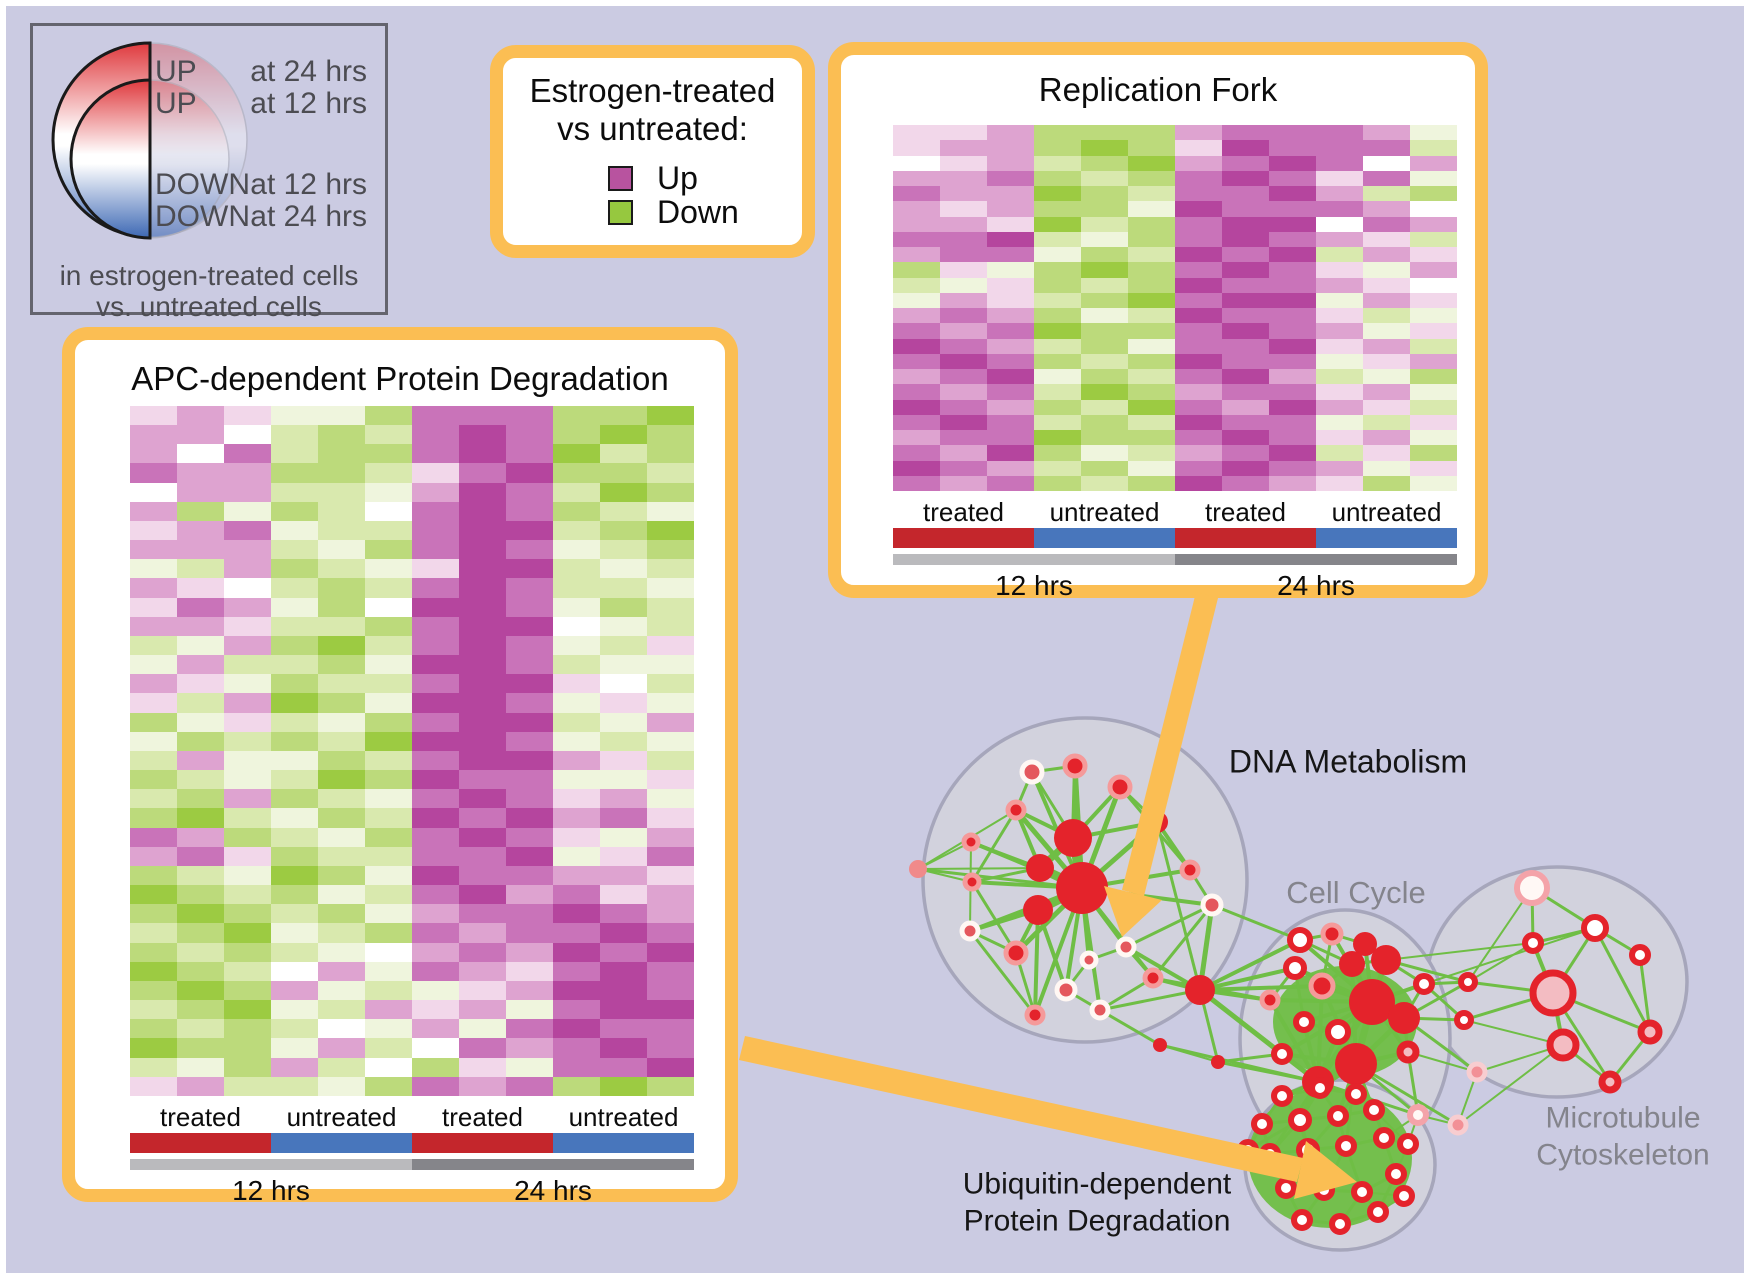 Image resolution: width=1750 pixels, height=1279 pixels. What do you see at coordinates (553, 1190) in the screenshot?
I see `time-label: 24 hrs` at bounding box center [553, 1190].